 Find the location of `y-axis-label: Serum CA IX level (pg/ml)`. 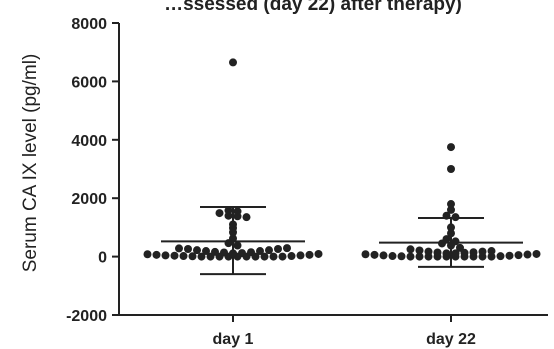

y-axis-label: Serum CA IX level (pg/ml) is located at coordinates (30, 163).